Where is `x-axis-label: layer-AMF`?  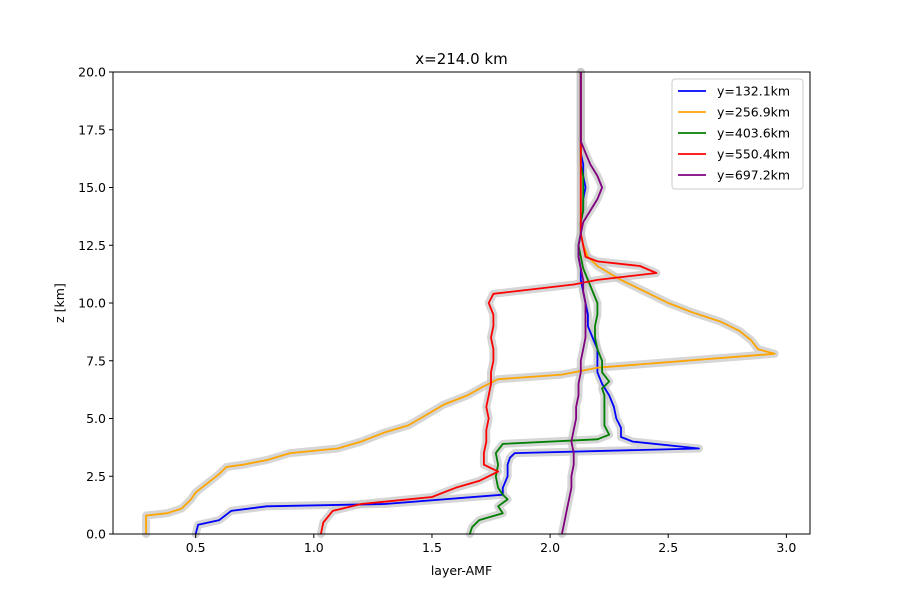 x-axis-label: layer-AMF is located at coordinates (461, 570).